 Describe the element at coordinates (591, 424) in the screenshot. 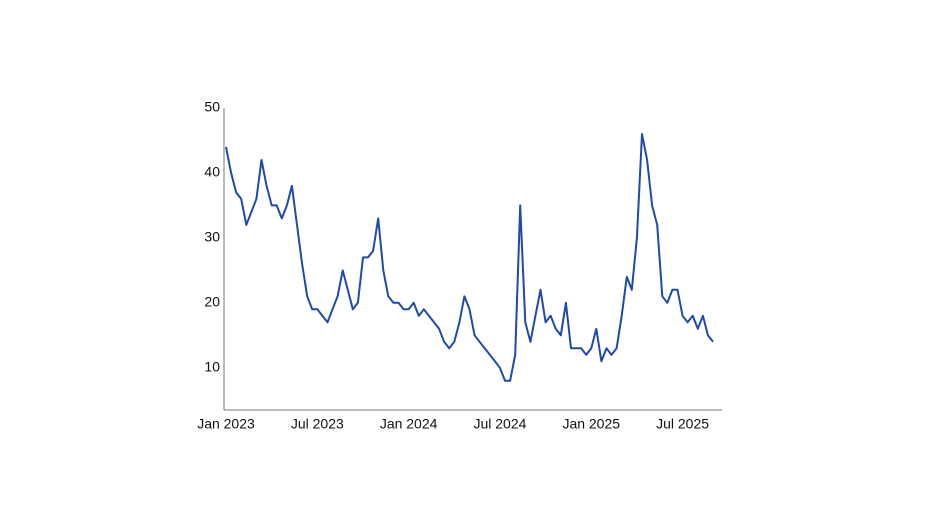

I see `x-tick-label: Jan 2025` at that location.